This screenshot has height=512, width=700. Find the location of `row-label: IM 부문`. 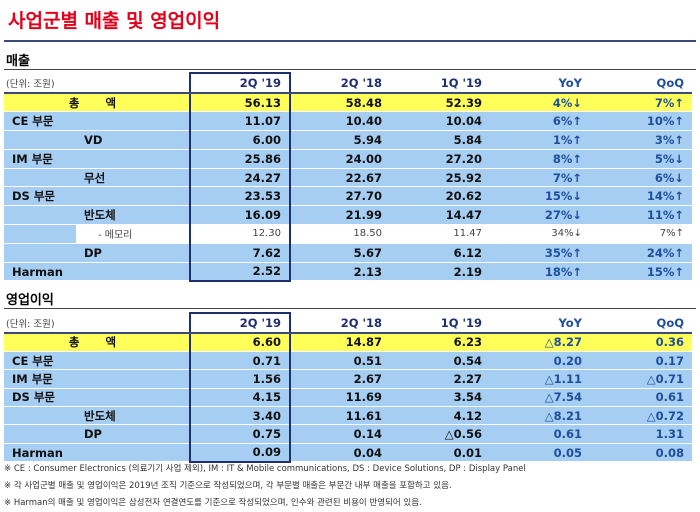

row-label: IM 부문 is located at coordinates (97, 379).